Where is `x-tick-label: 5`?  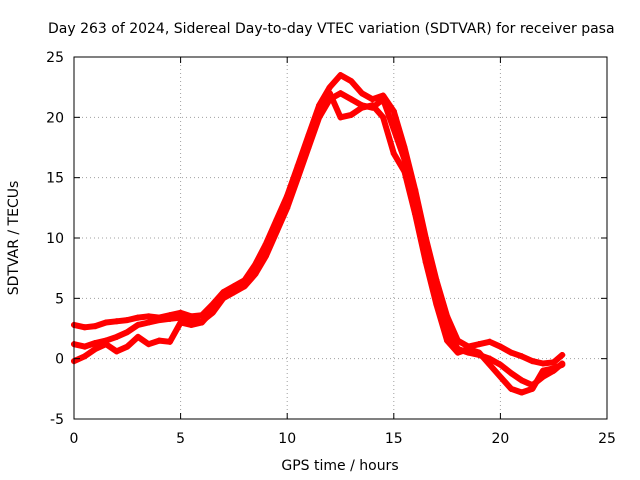 x-tick-label: 5 is located at coordinates (180, 439).